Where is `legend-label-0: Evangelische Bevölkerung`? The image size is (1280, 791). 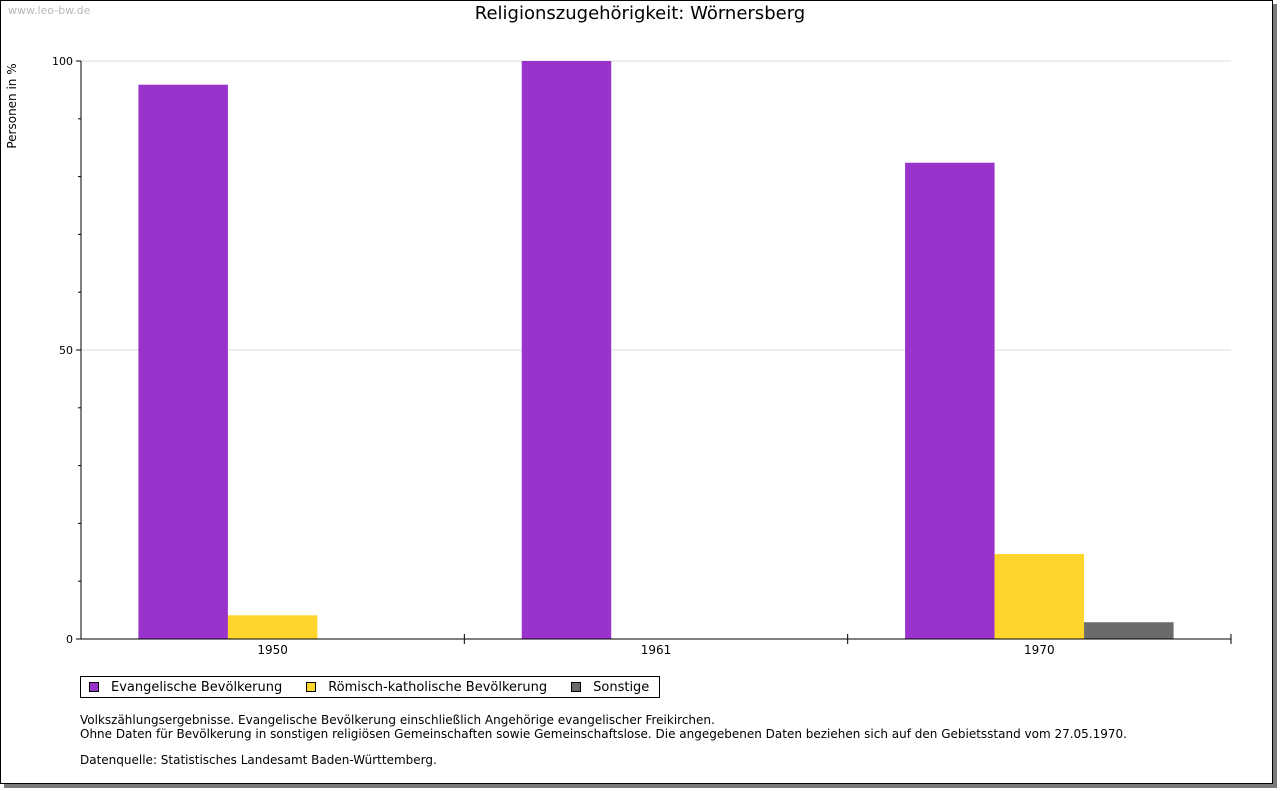
legend-label-0: Evangelische Bevölkerung is located at coordinates (197, 687).